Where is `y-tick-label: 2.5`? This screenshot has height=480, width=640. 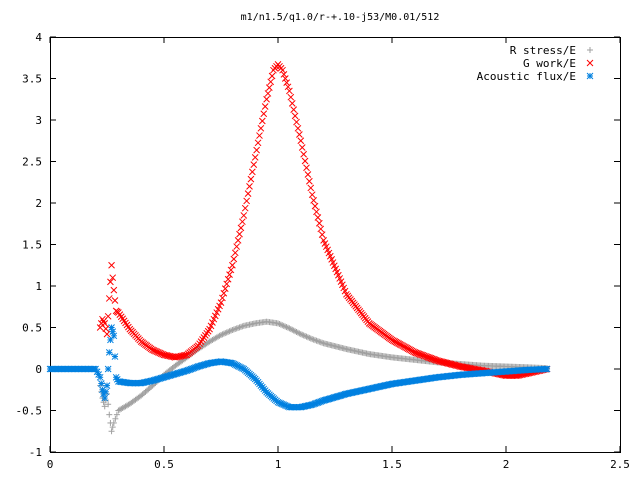 y-tick-label: 2.5 is located at coordinates (32, 162).